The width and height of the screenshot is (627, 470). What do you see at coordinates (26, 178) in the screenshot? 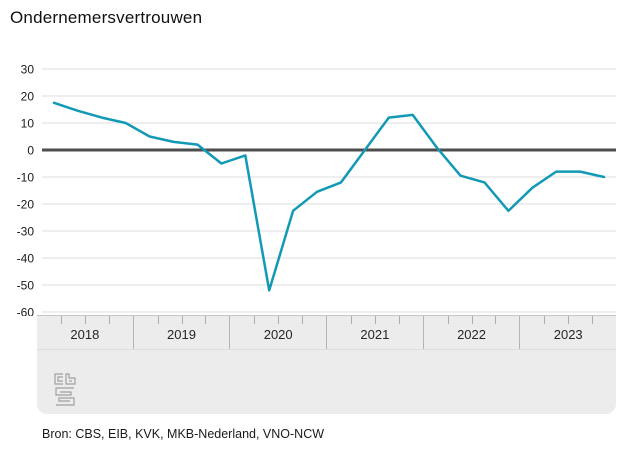
I see `y-axis-tick-label: -10` at bounding box center [26, 178].